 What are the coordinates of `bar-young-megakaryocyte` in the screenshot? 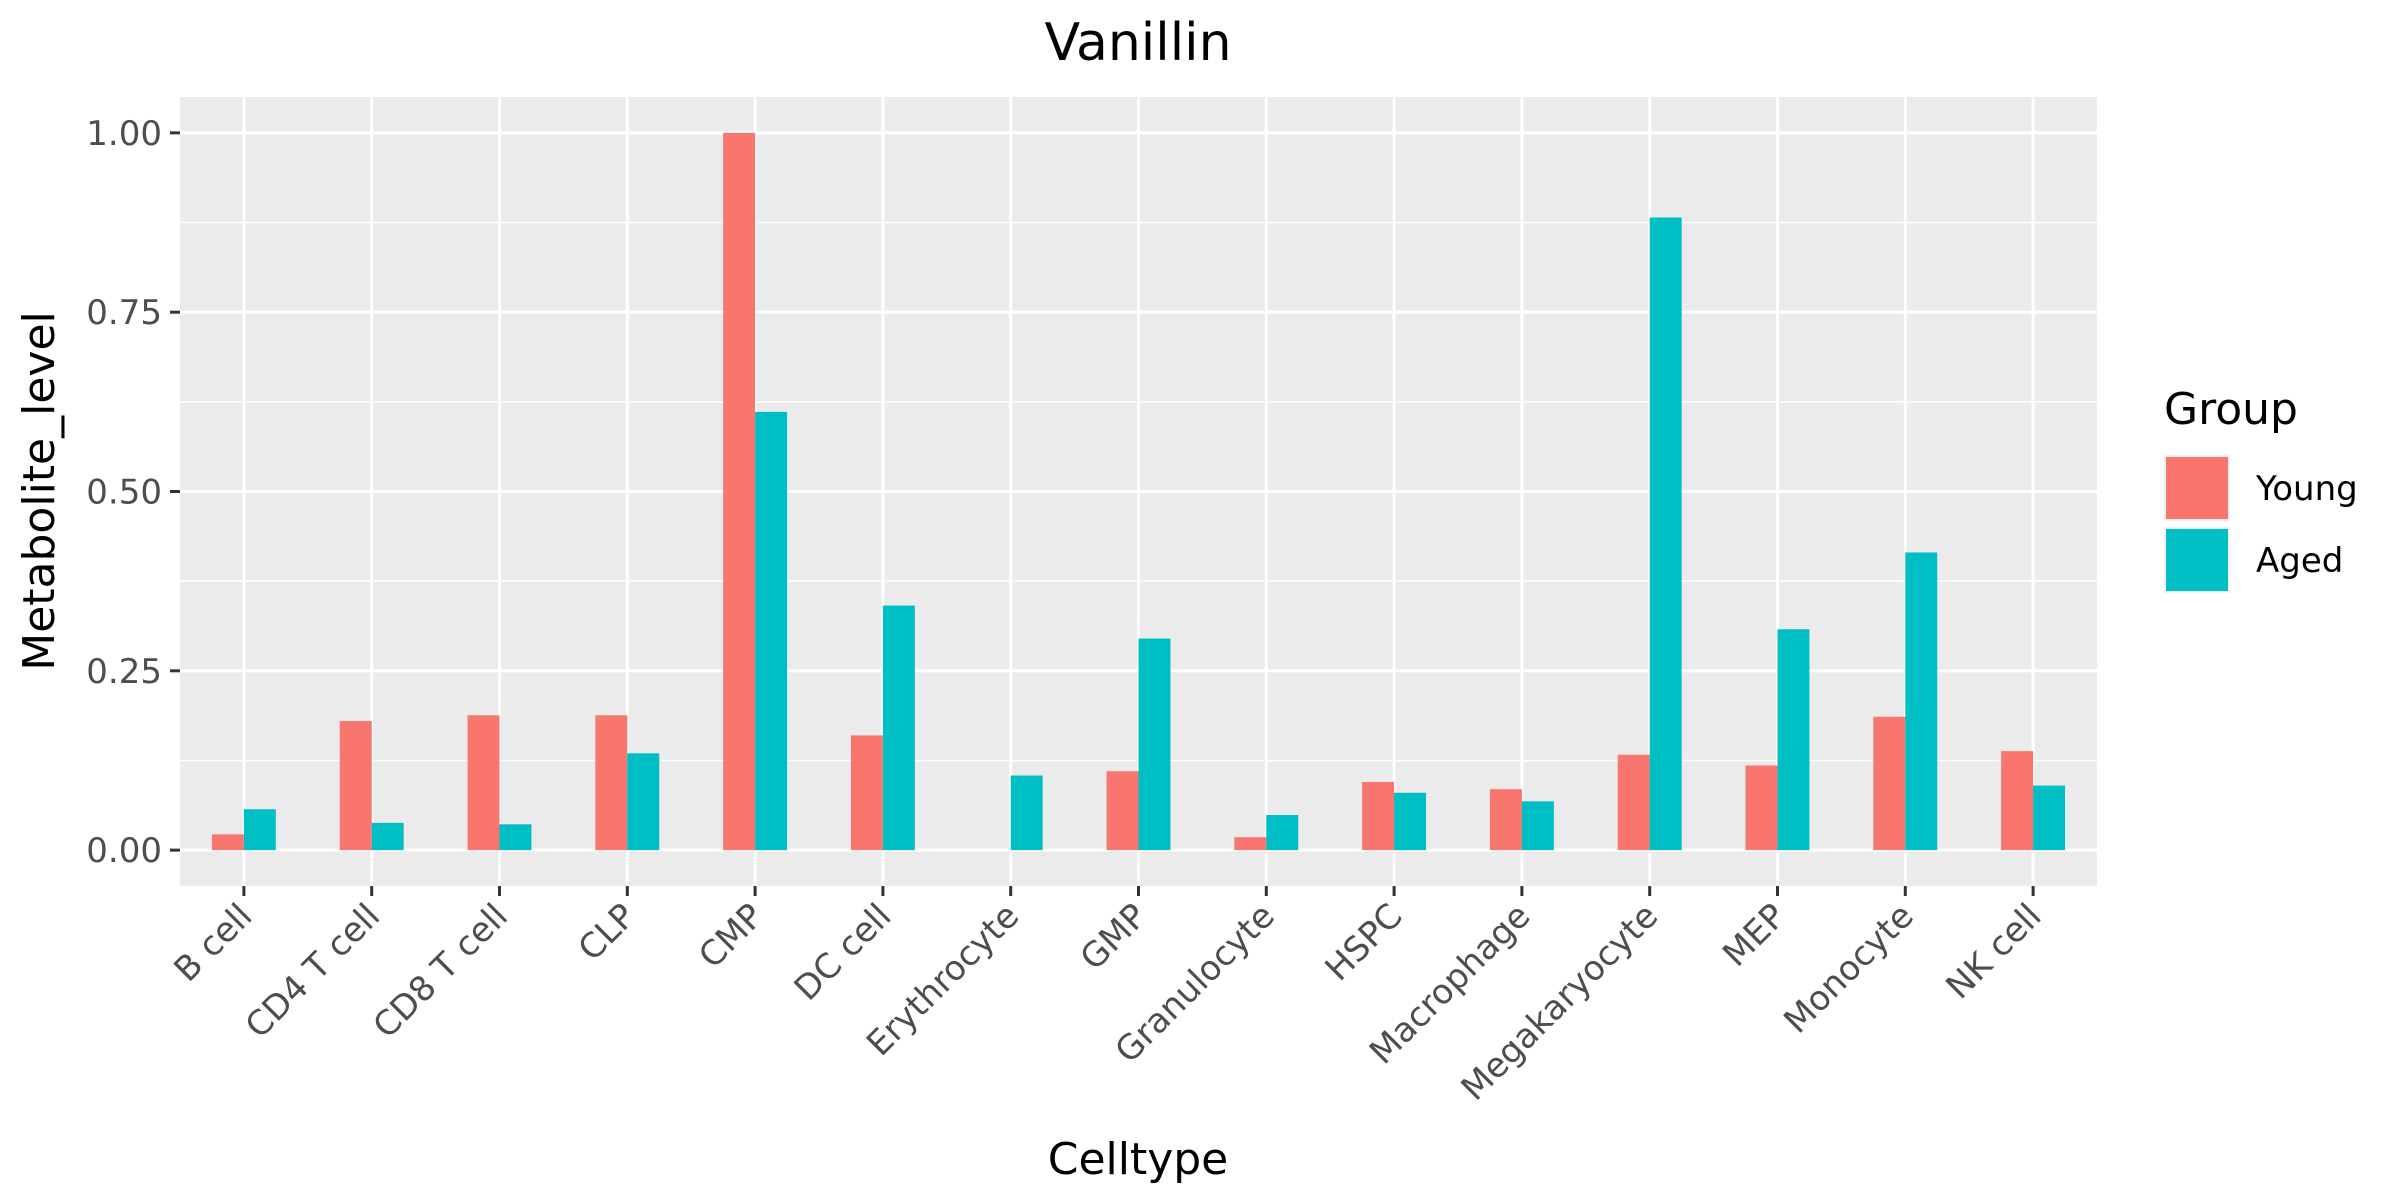 It's located at (1633, 802).